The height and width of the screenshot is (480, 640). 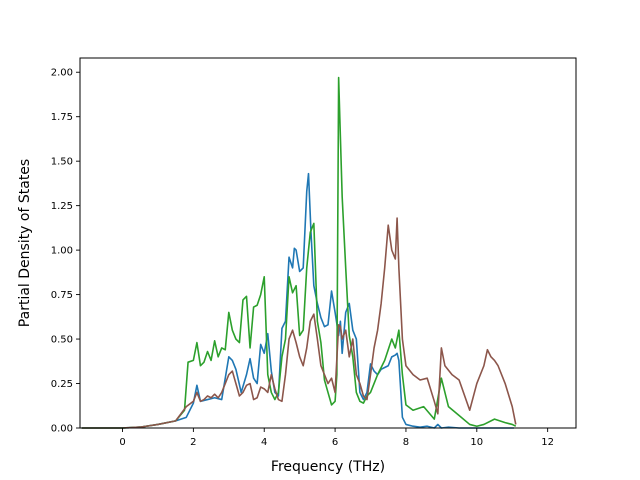 What do you see at coordinates (62, 340) in the screenshot?
I see `y-tick-label: 0.50` at bounding box center [62, 340].